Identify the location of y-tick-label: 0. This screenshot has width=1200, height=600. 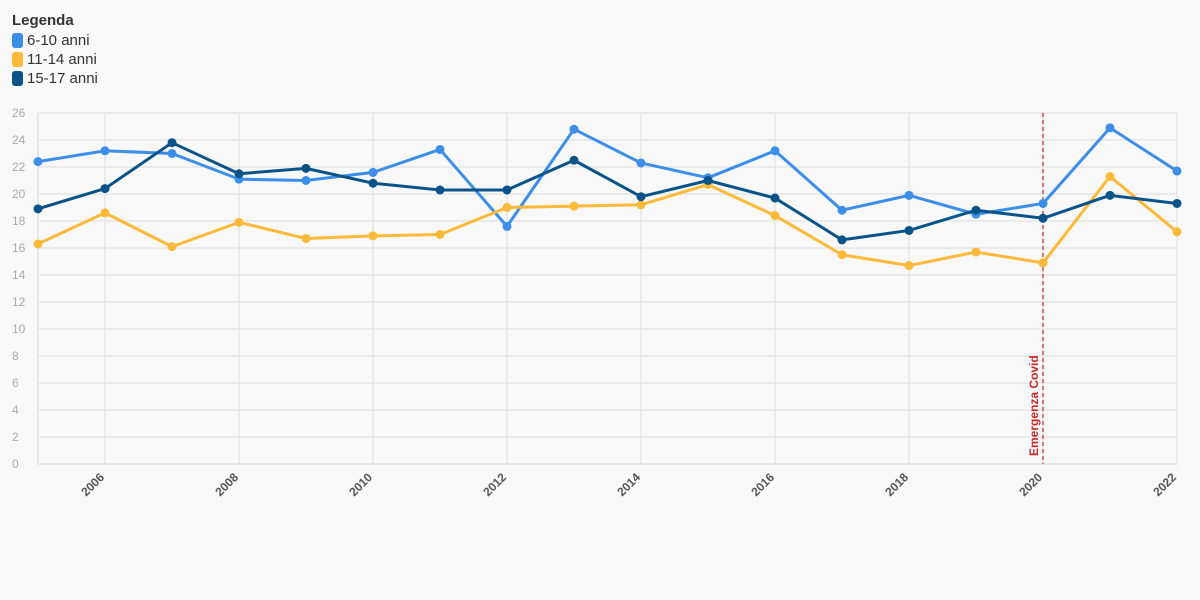
(15, 464).